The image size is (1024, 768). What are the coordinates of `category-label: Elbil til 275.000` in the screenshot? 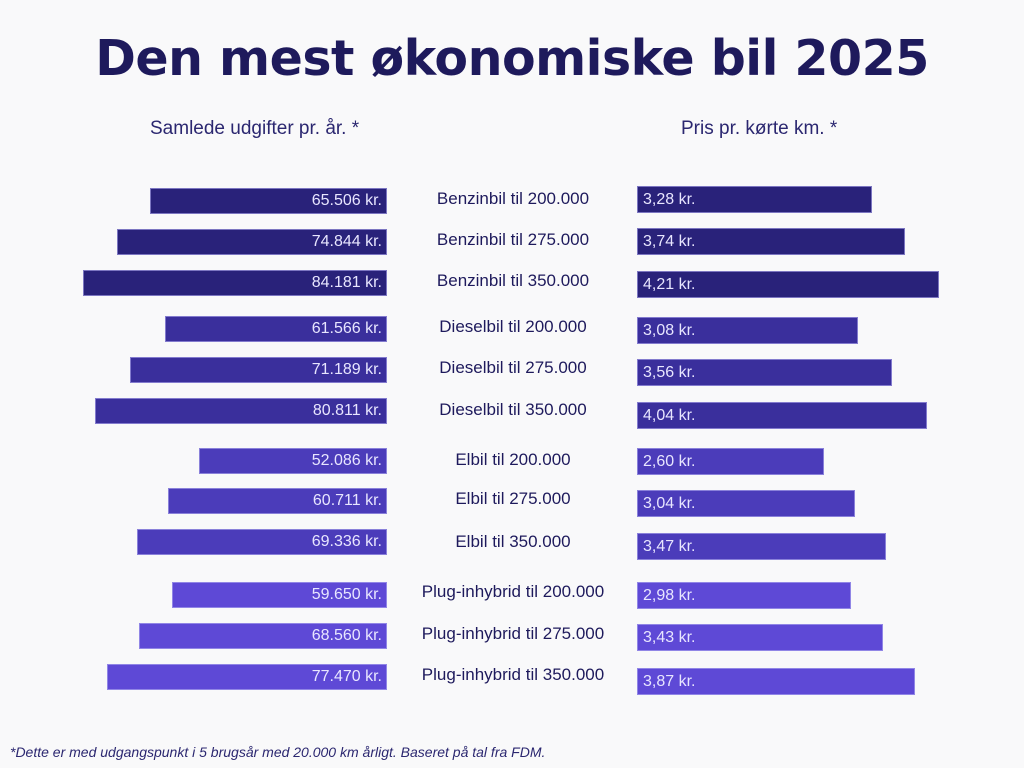 It's located at (513, 498).